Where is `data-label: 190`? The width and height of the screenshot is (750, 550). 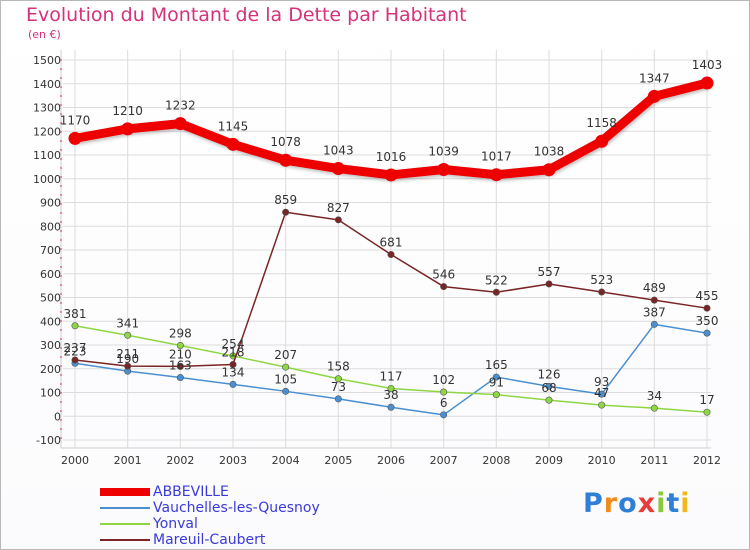 data-label: 190 is located at coordinates (127, 359).